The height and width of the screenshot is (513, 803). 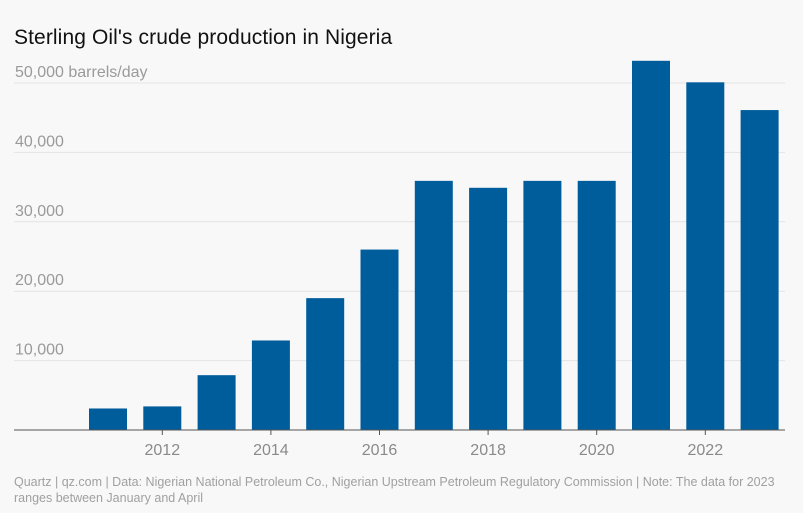 I want to click on bar-2012, so click(x=162, y=418).